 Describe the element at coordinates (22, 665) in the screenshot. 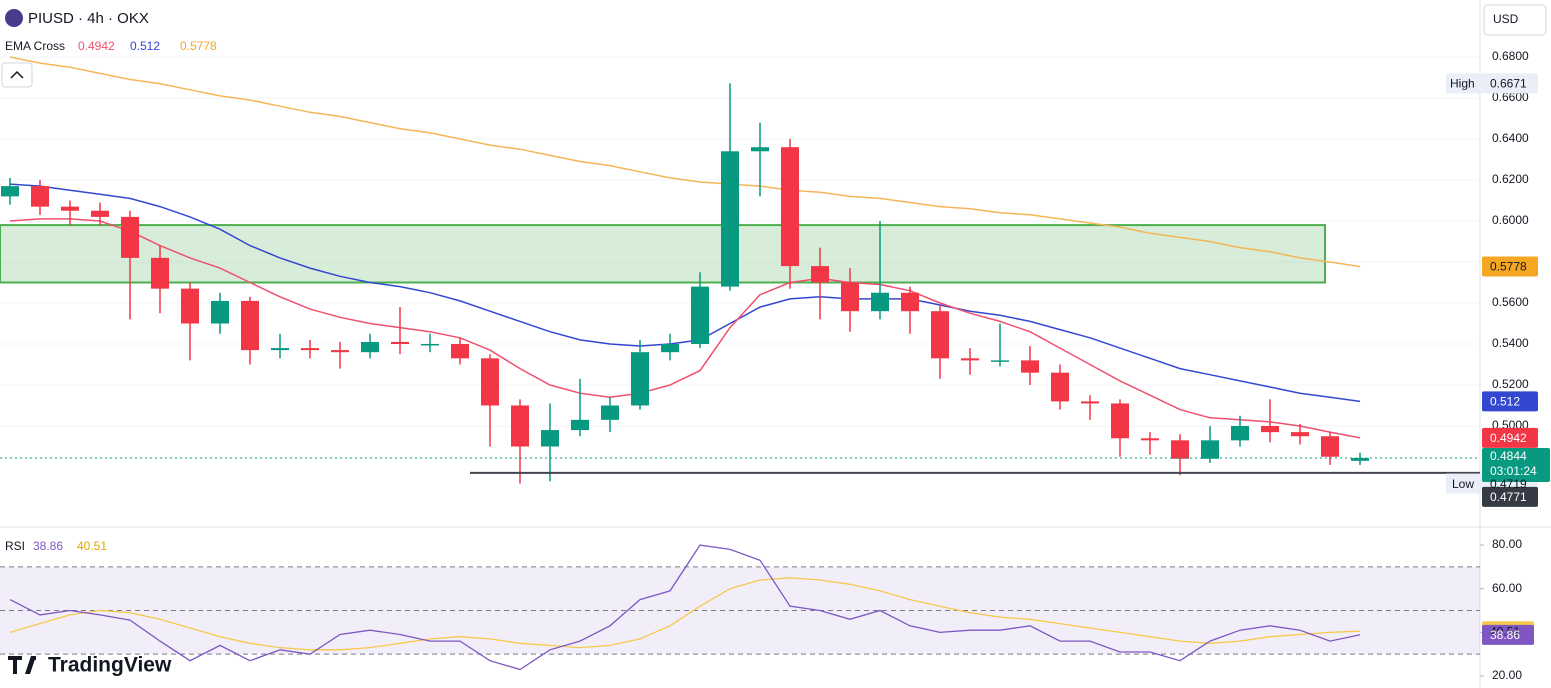

I see `logo-icon` at that location.